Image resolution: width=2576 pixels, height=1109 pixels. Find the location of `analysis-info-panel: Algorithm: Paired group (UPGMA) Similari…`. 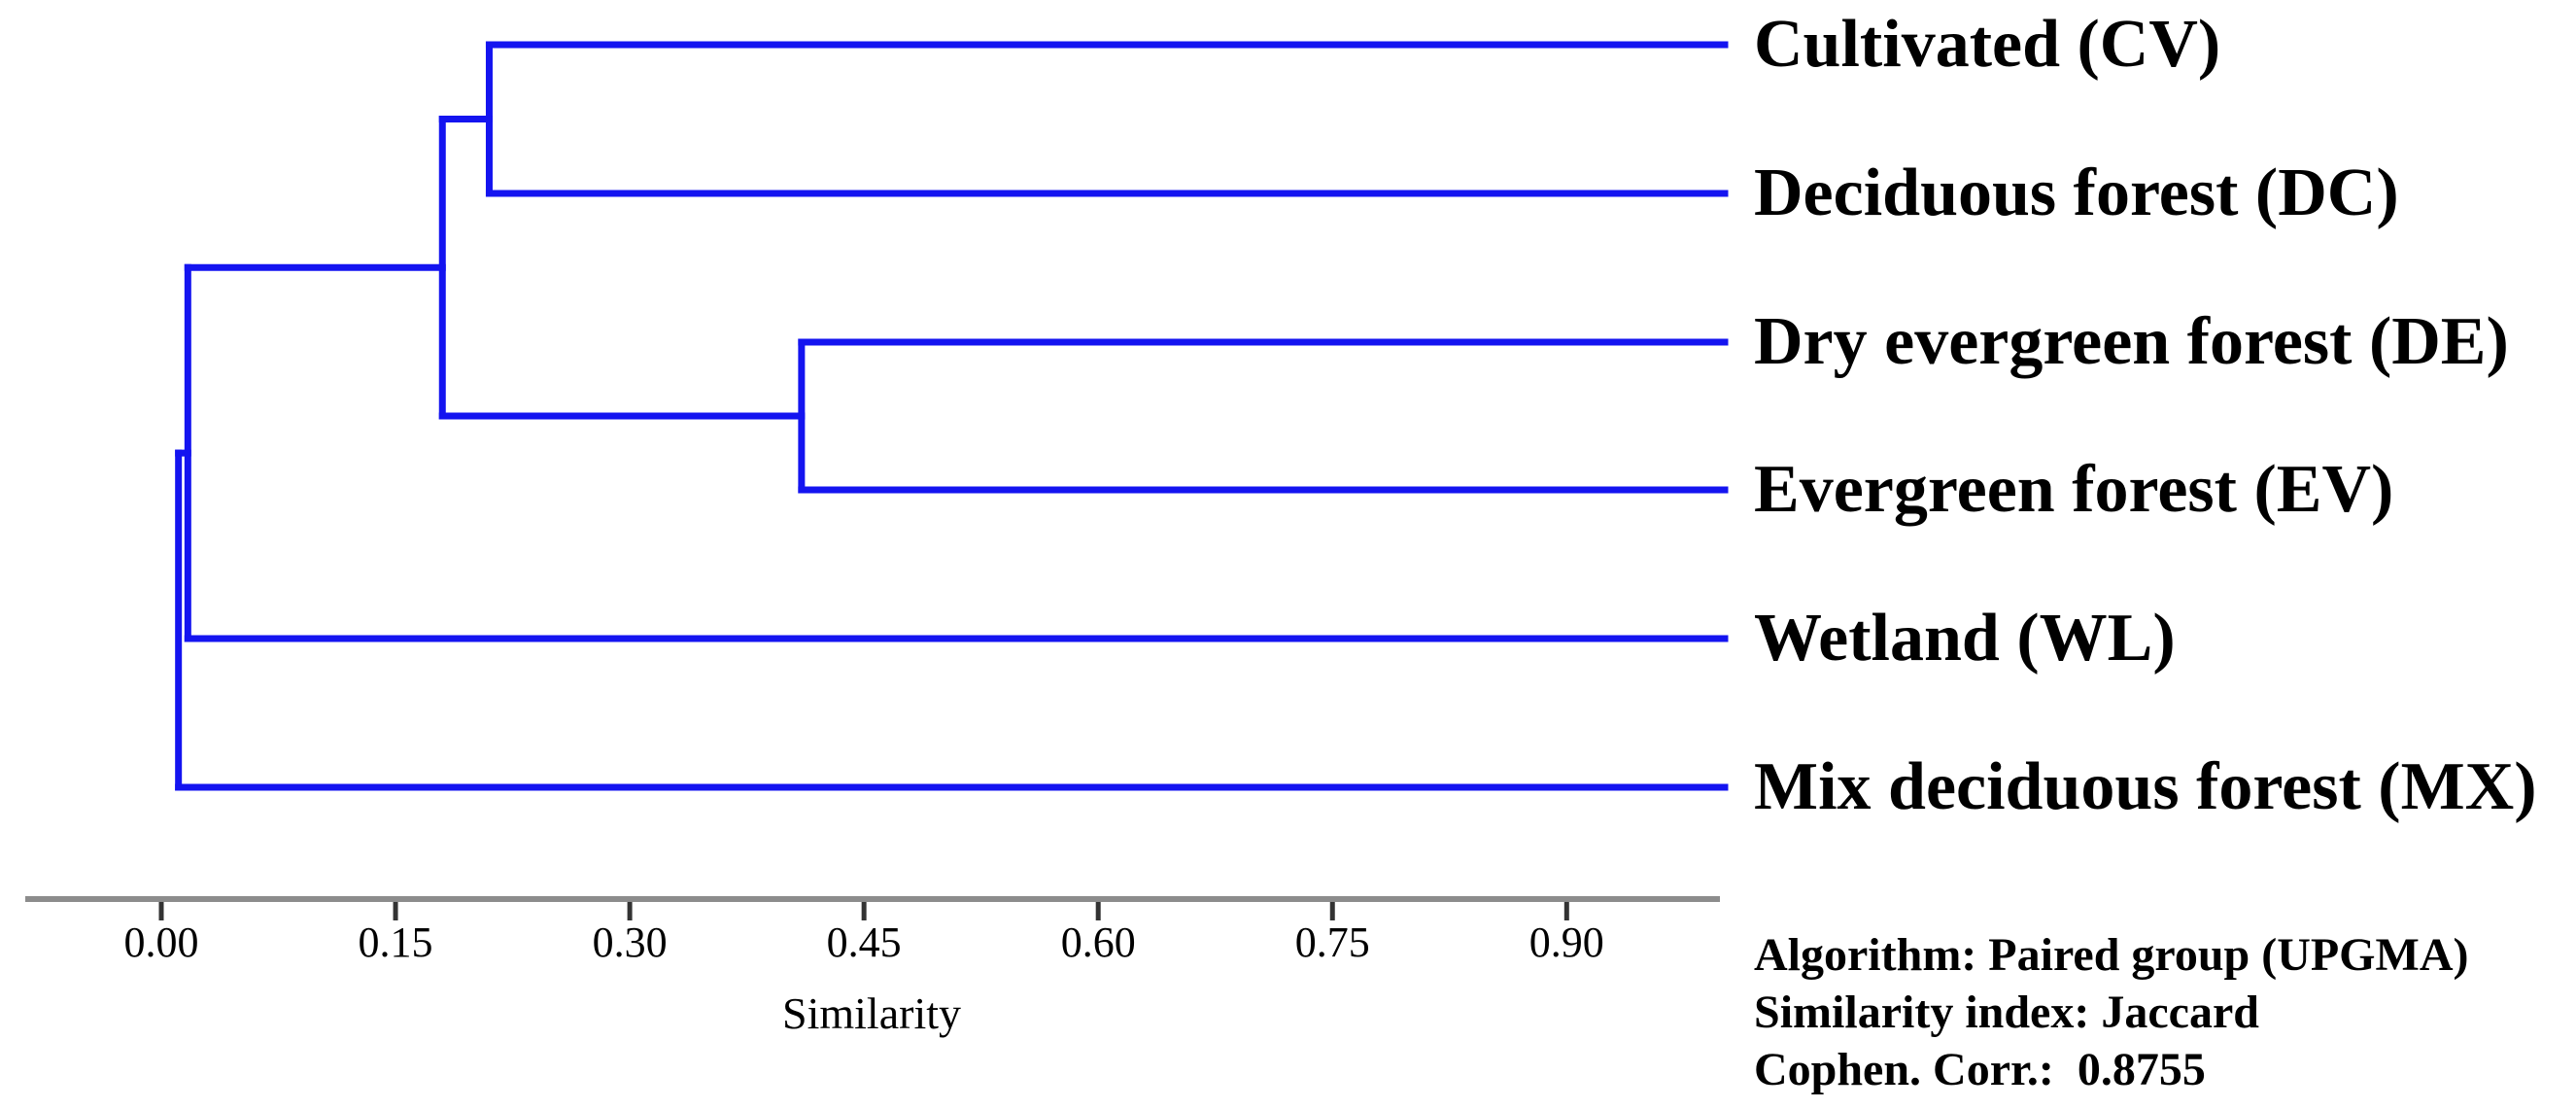

analysis-info-panel: Algorithm: Paired group (UPGMA) Similari… is located at coordinates (2111, 1012).